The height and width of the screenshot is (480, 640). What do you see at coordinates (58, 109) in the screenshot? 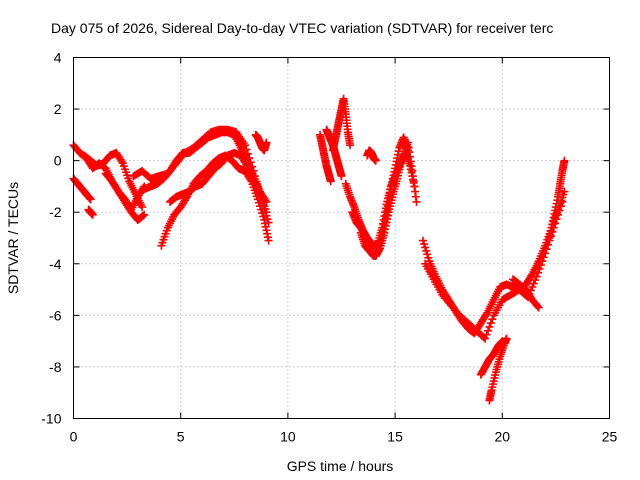
I see `y-tick-label: 2` at bounding box center [58, 109].